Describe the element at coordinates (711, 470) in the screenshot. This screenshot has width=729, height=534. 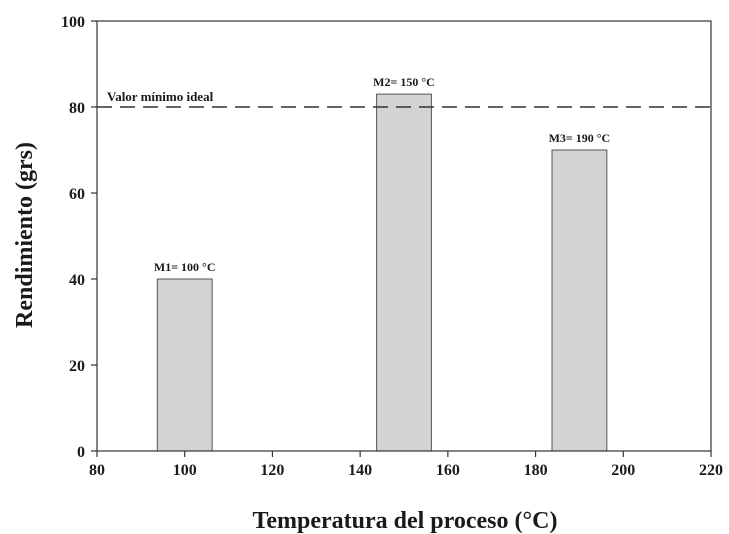
I see `x-tick-label-220: 220` at that location.